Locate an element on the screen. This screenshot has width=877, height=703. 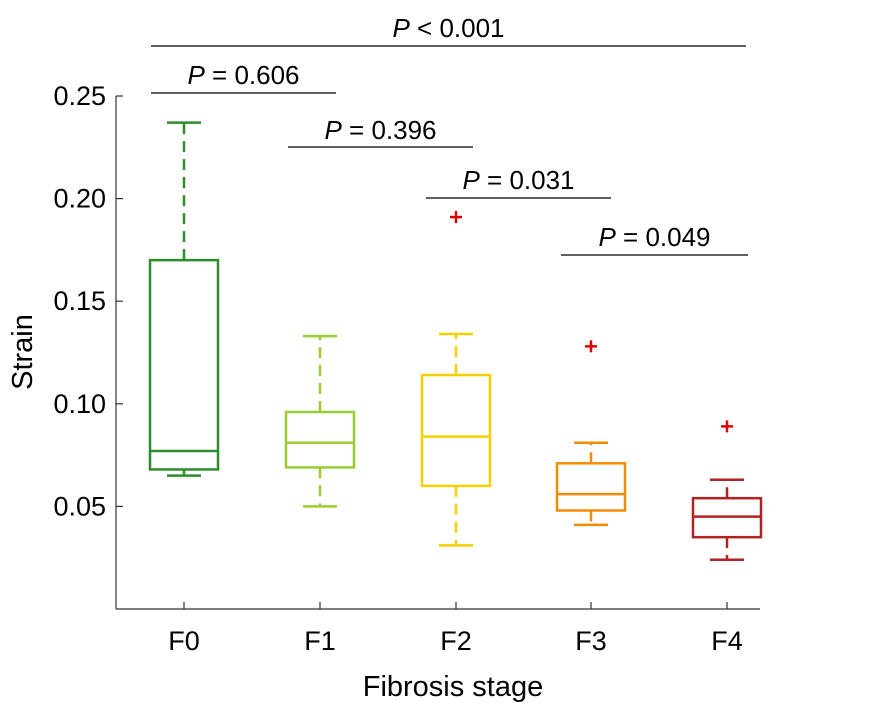
p-value-text: = 0.049 is located at coordinates (663, 237).